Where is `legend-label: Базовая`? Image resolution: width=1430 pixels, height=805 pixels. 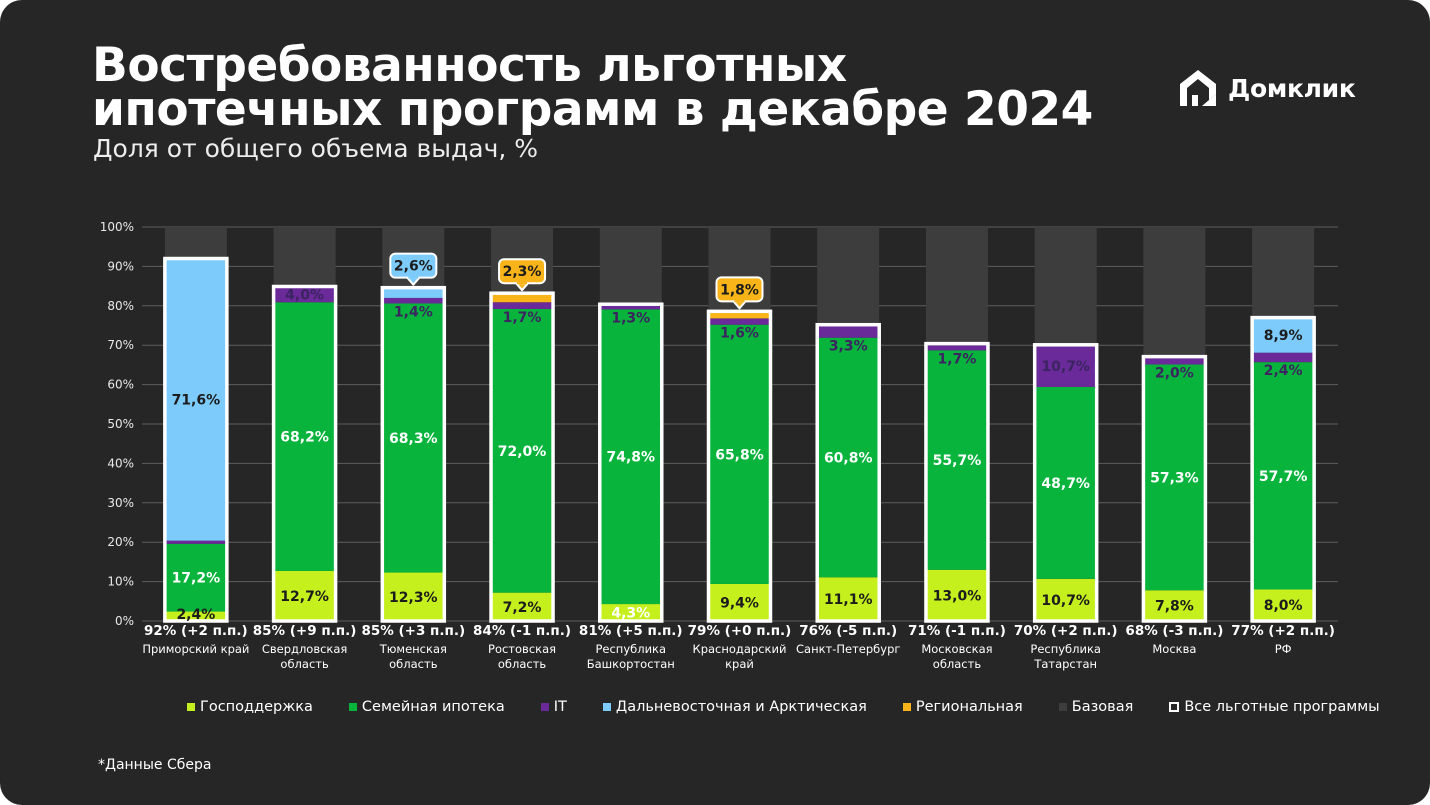 legend-label: Базовая is located at coordinates (1102, 707).